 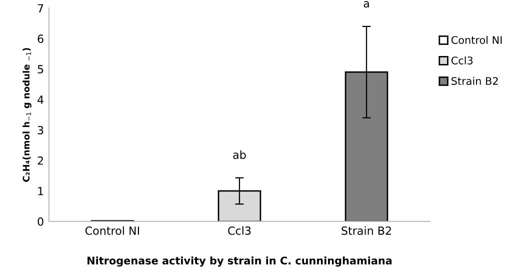 I want to click on legend-label: Strain B2, so click(x=475, y=80).